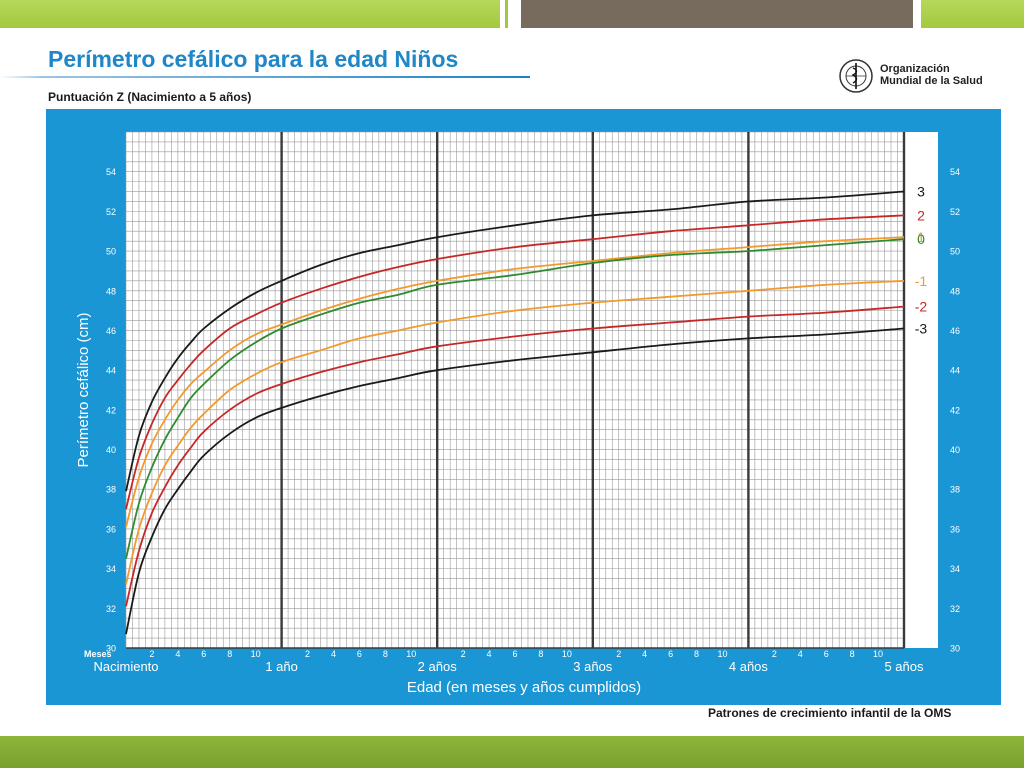 The image size is (1024, 768). What do you see at coordinates (125, 666) in the screenshot?
I see `x-year-label: Nacimiento` at bounding box center [125, 666].